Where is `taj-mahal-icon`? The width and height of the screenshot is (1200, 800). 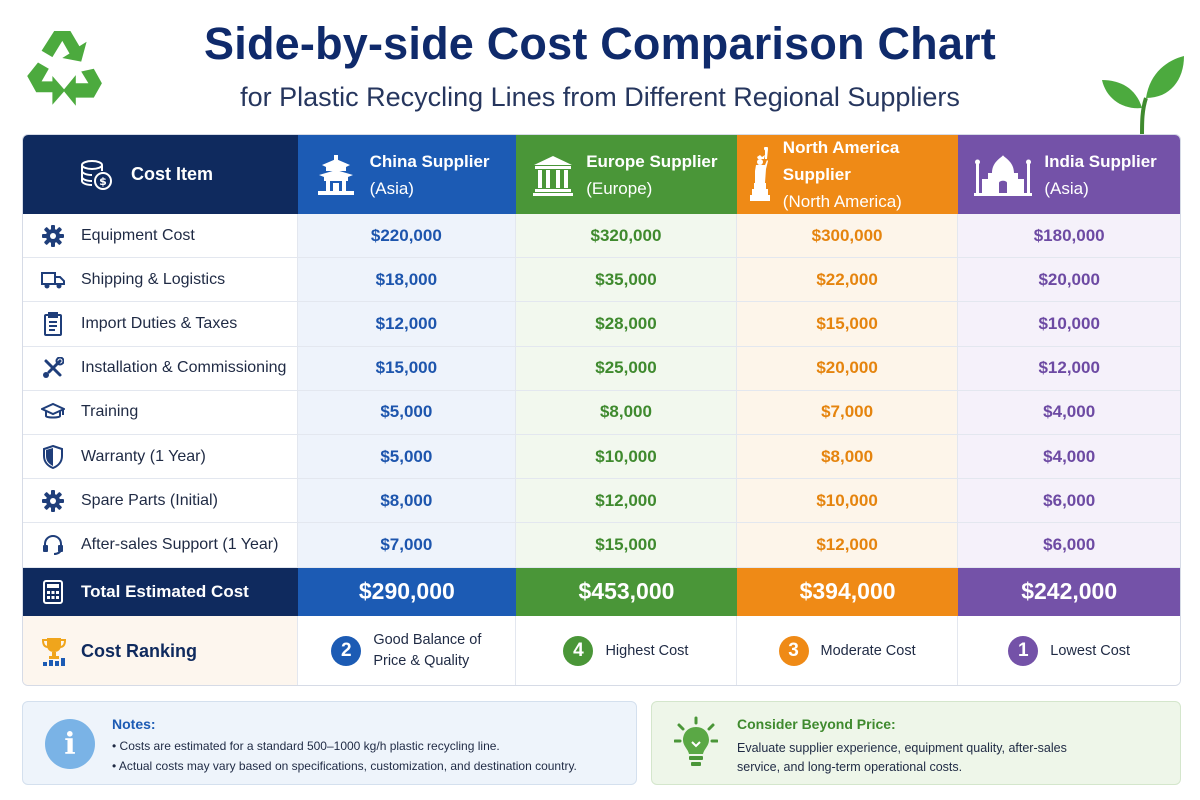
taj-mahal-icon is located at coordinates (1003, 175).